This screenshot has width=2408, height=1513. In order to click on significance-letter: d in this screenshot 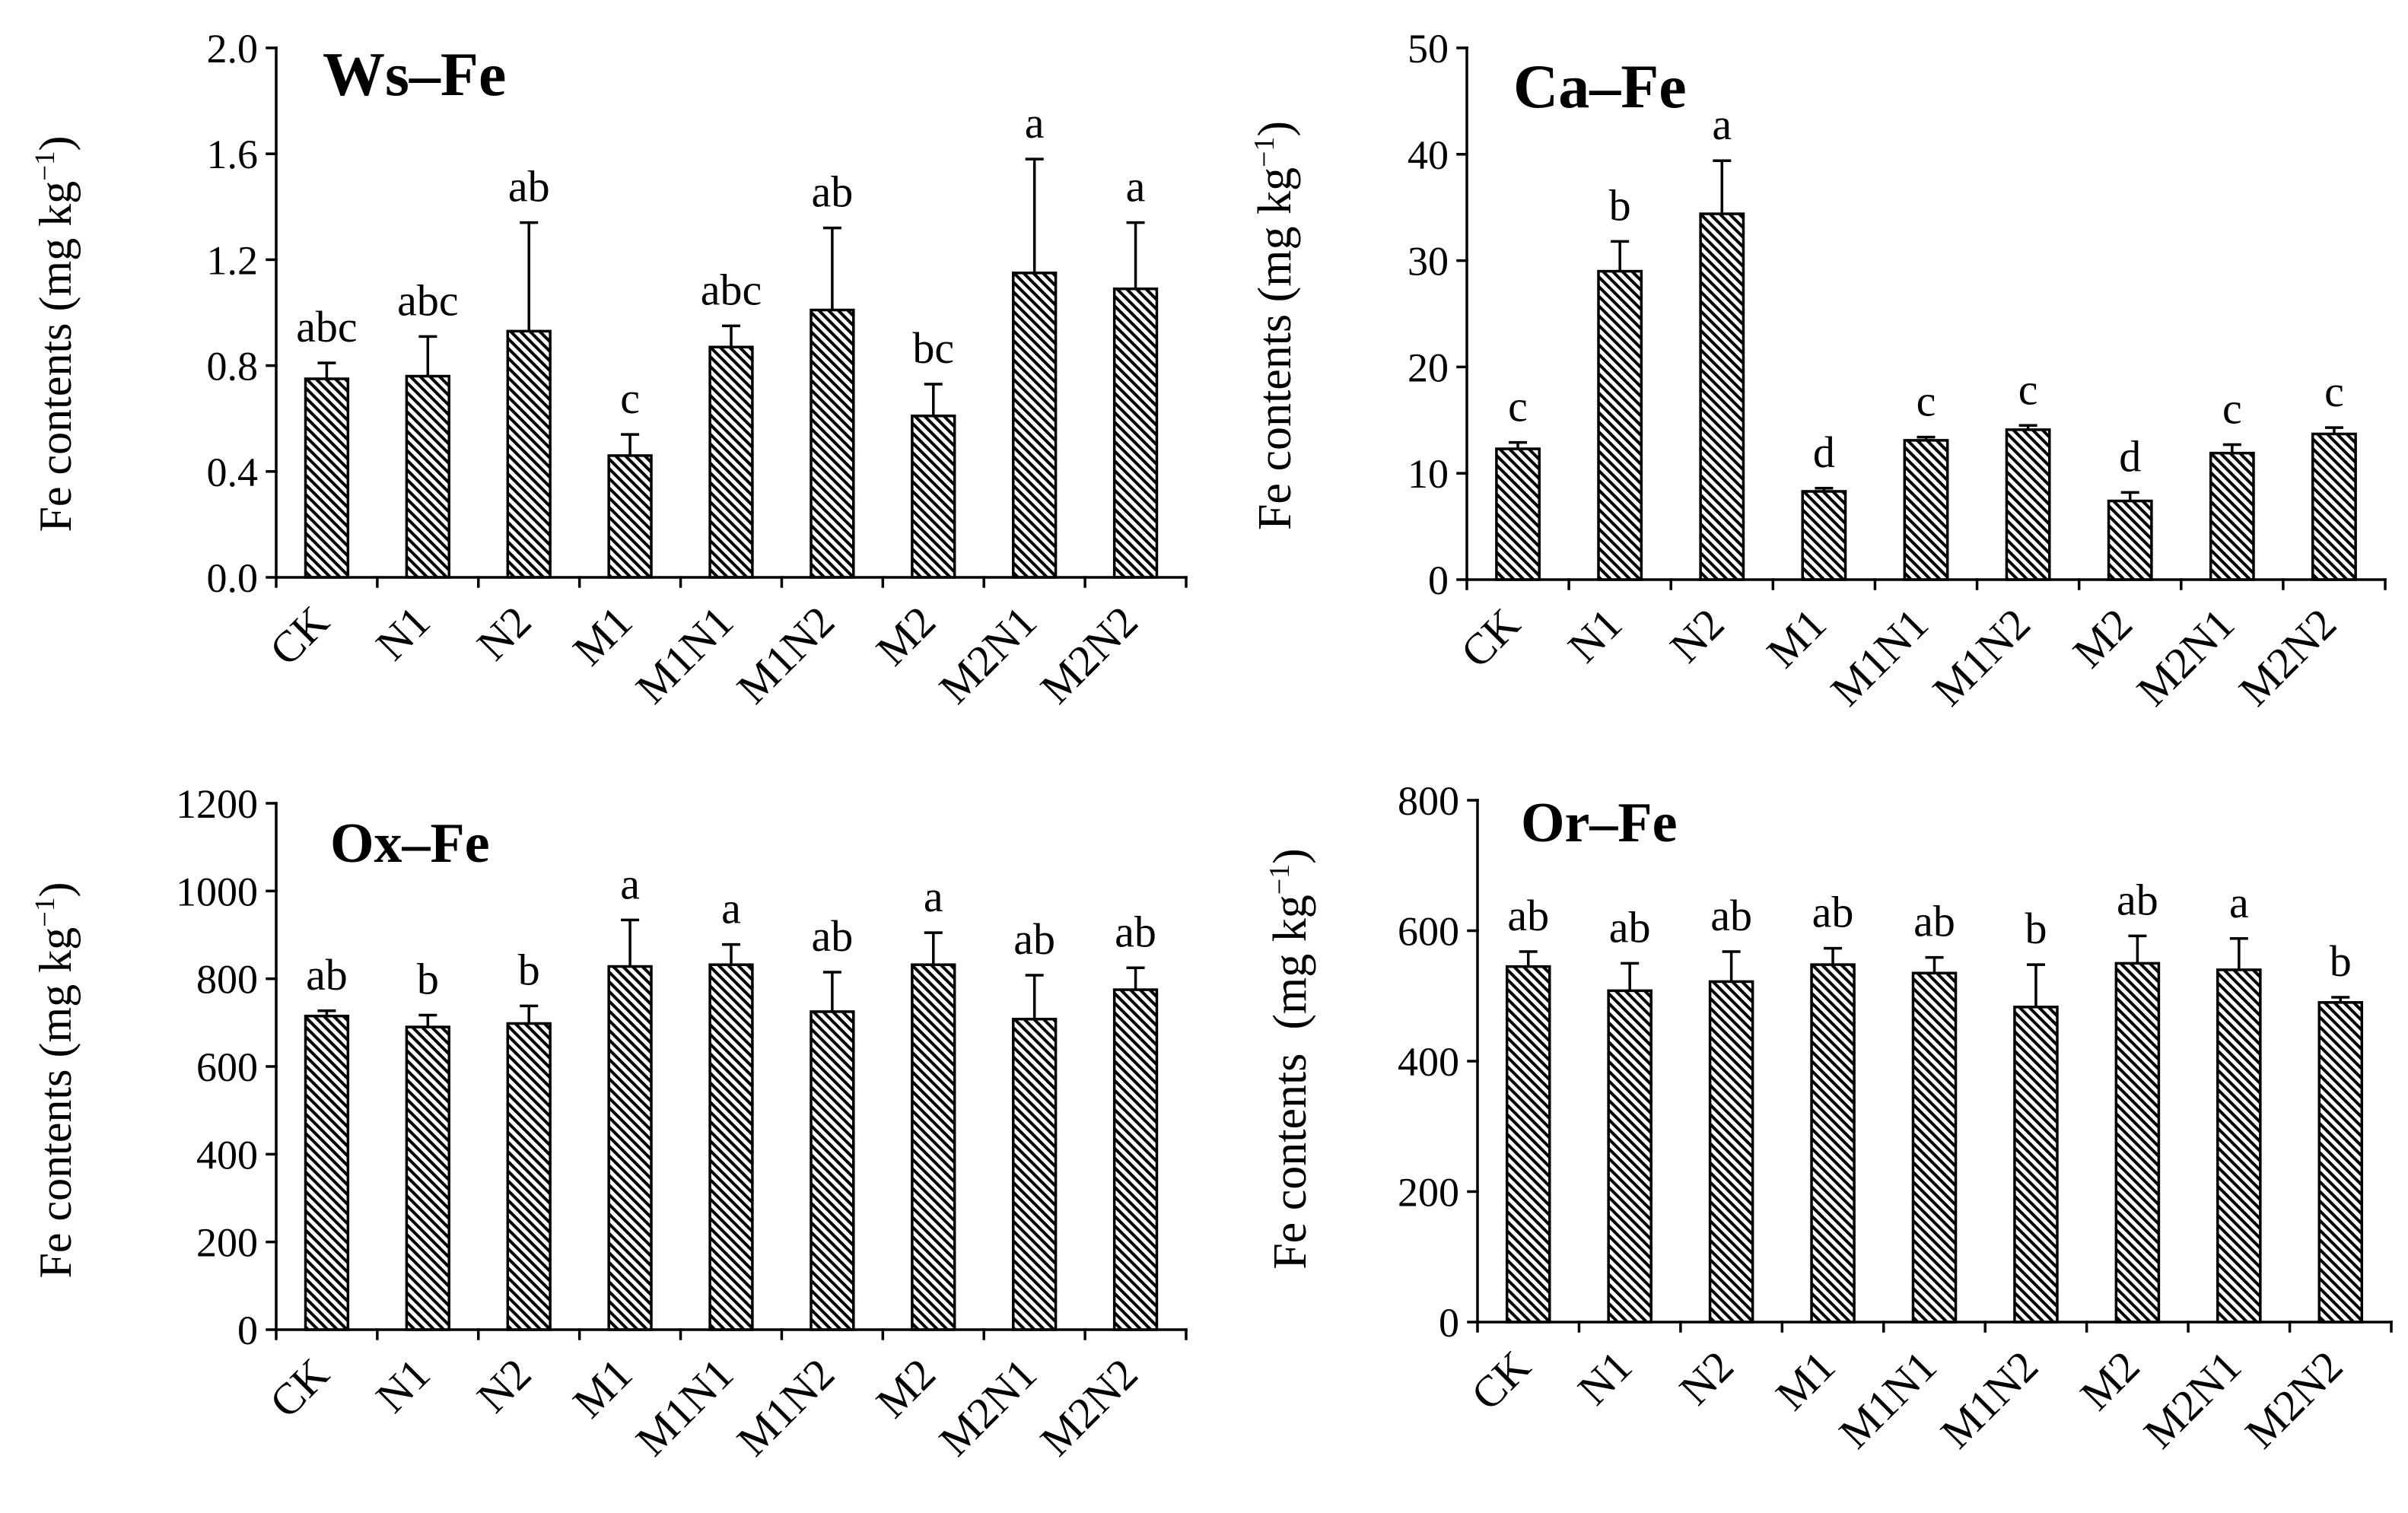, I will do `click(2130, 456)`.